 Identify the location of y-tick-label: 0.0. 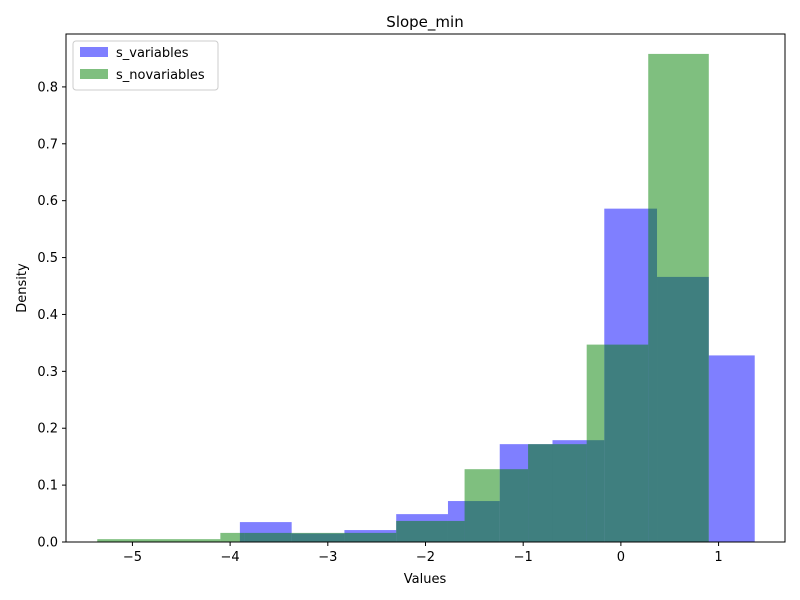
(47, 543).